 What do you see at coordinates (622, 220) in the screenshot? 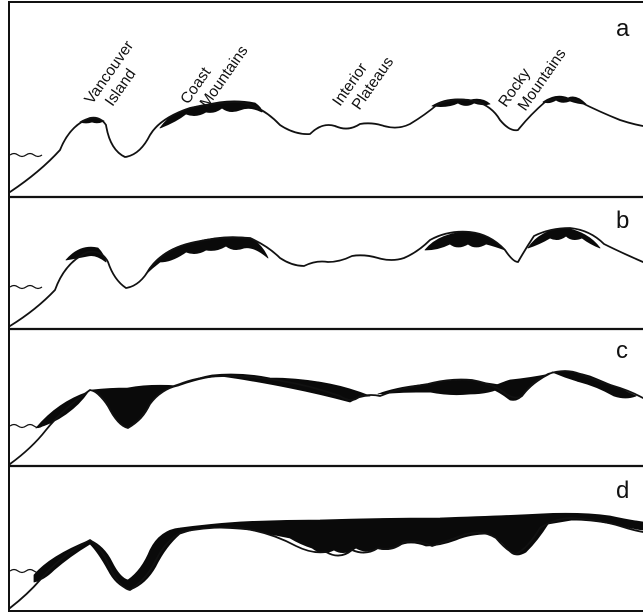
I see `panel-letter-b: b` at bounding box center [622, 220].